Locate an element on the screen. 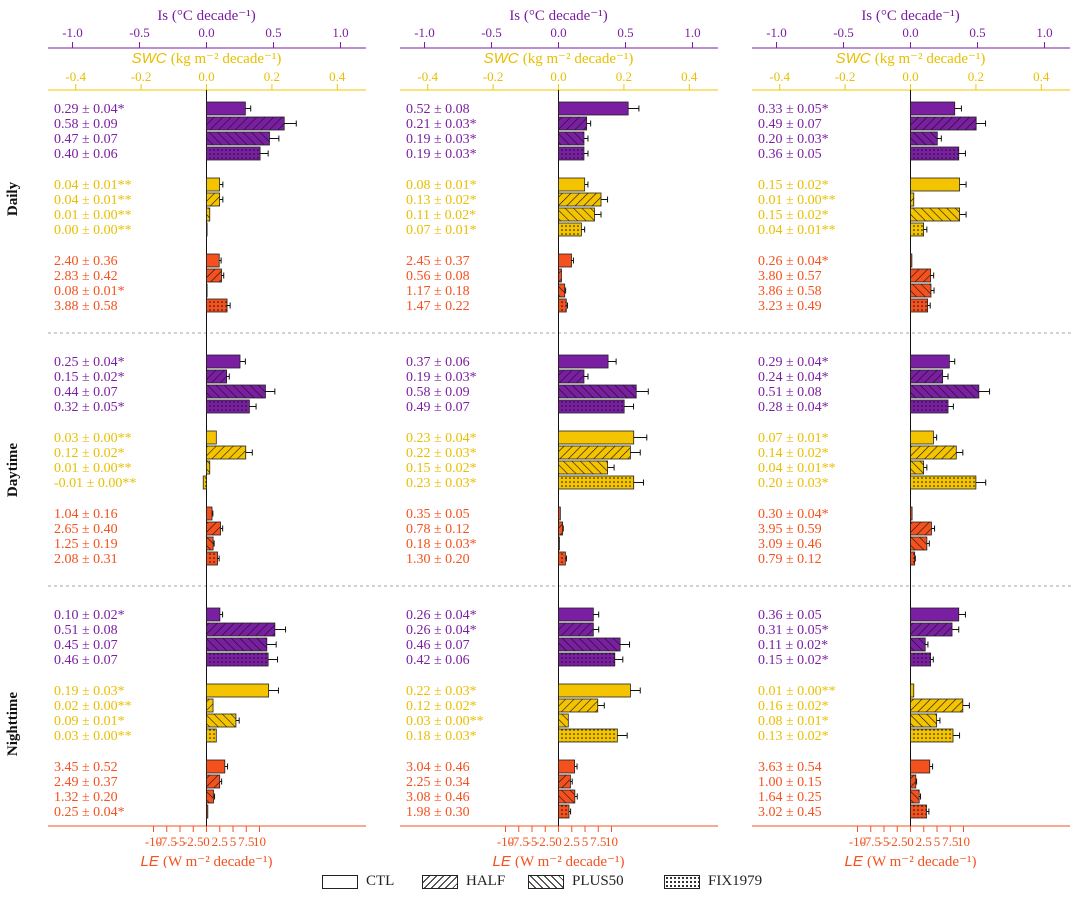  panel-2-is-tick-label-1: -0.5 is located at coordinates (491, 32).